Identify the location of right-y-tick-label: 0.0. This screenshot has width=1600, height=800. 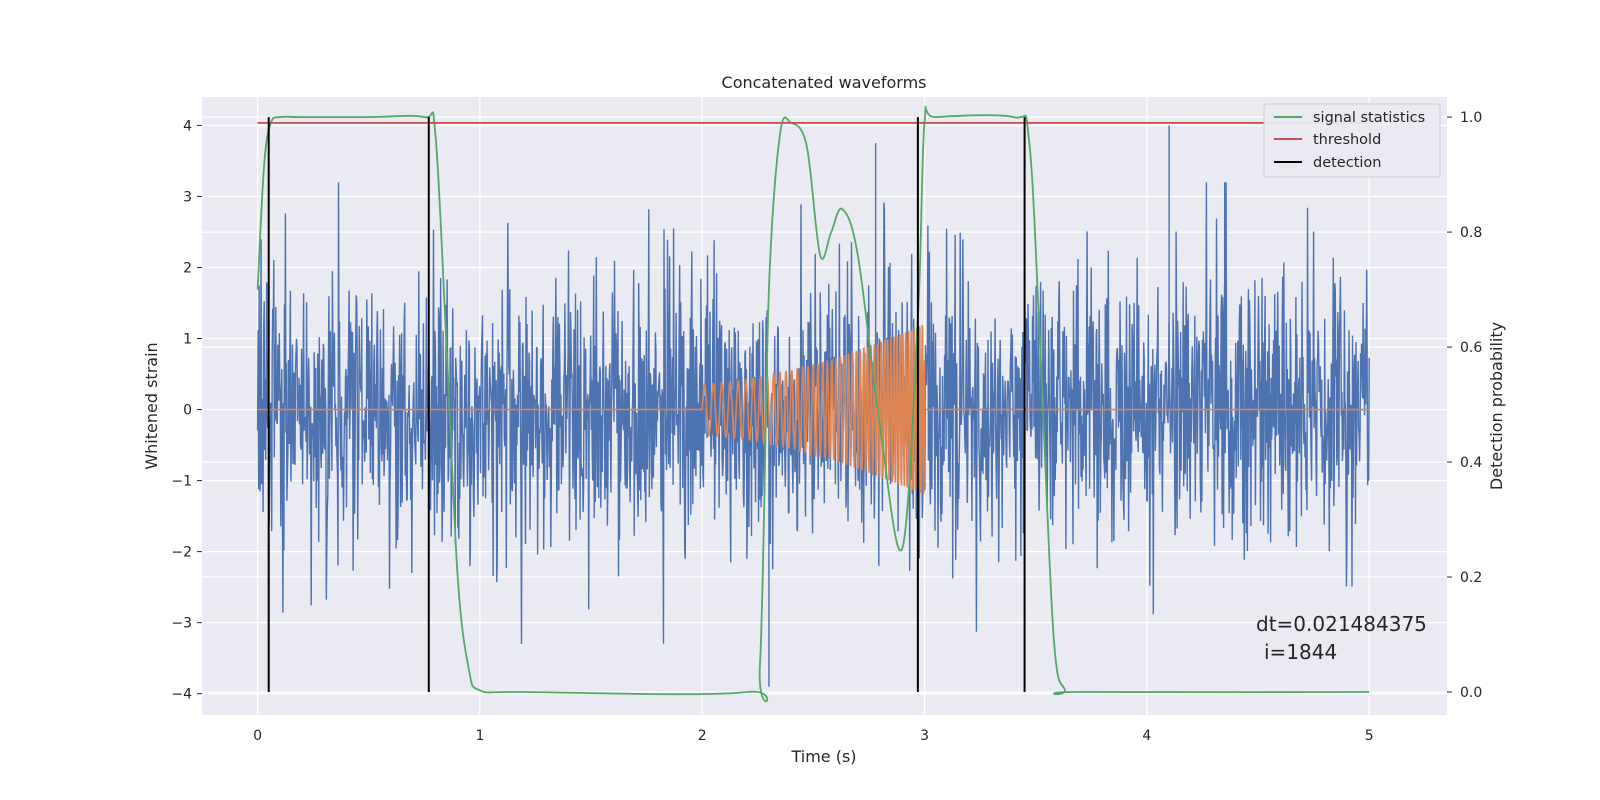
(1471, 693).